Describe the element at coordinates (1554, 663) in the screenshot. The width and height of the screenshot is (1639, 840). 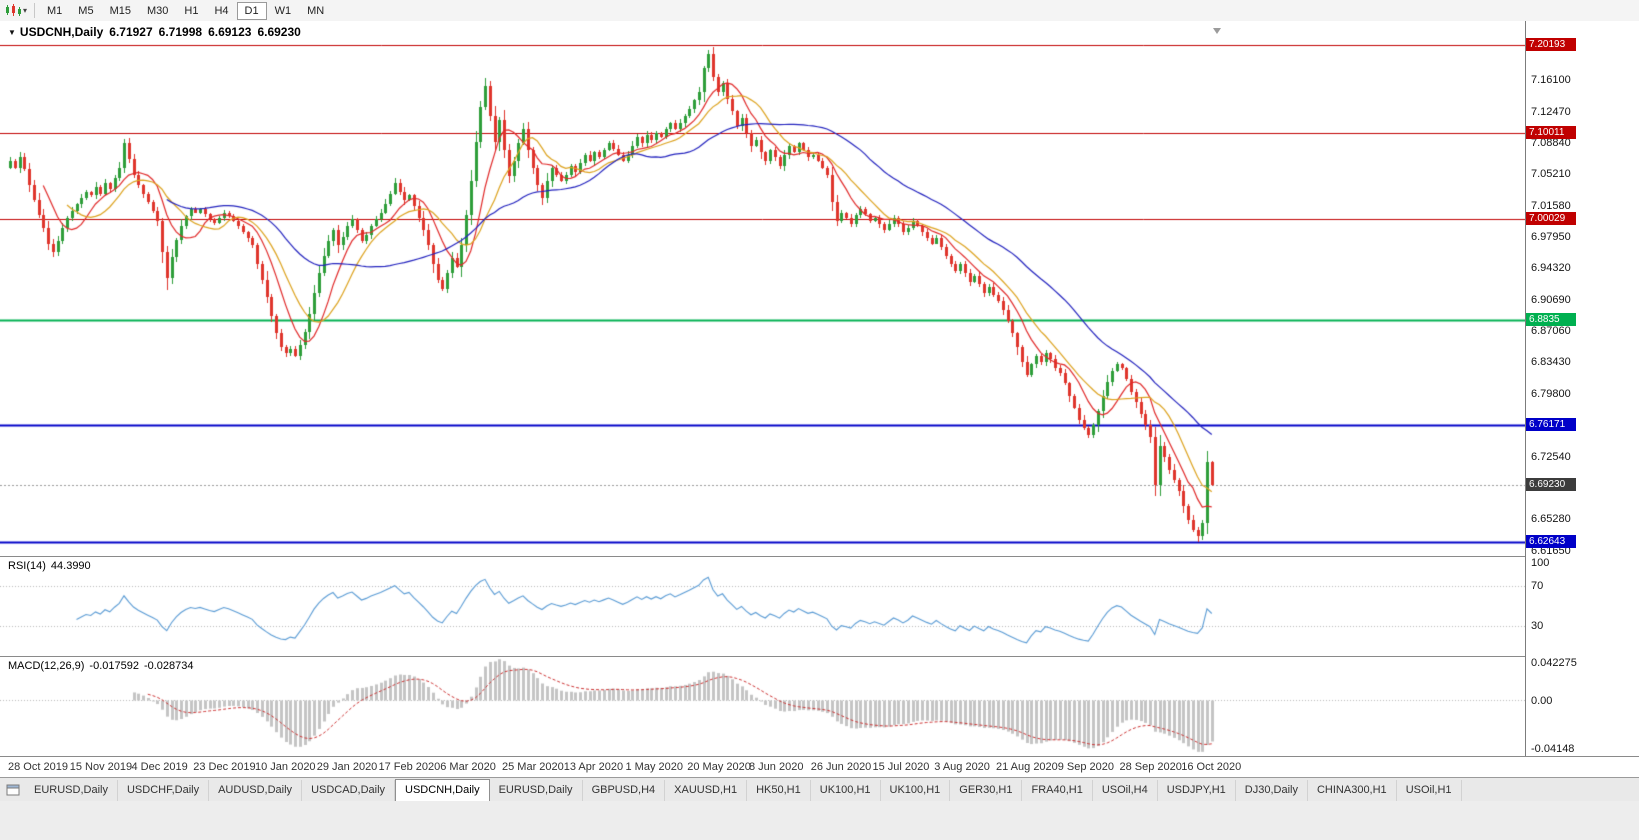
I see `macd-axis-label: 0.042275` at that location.